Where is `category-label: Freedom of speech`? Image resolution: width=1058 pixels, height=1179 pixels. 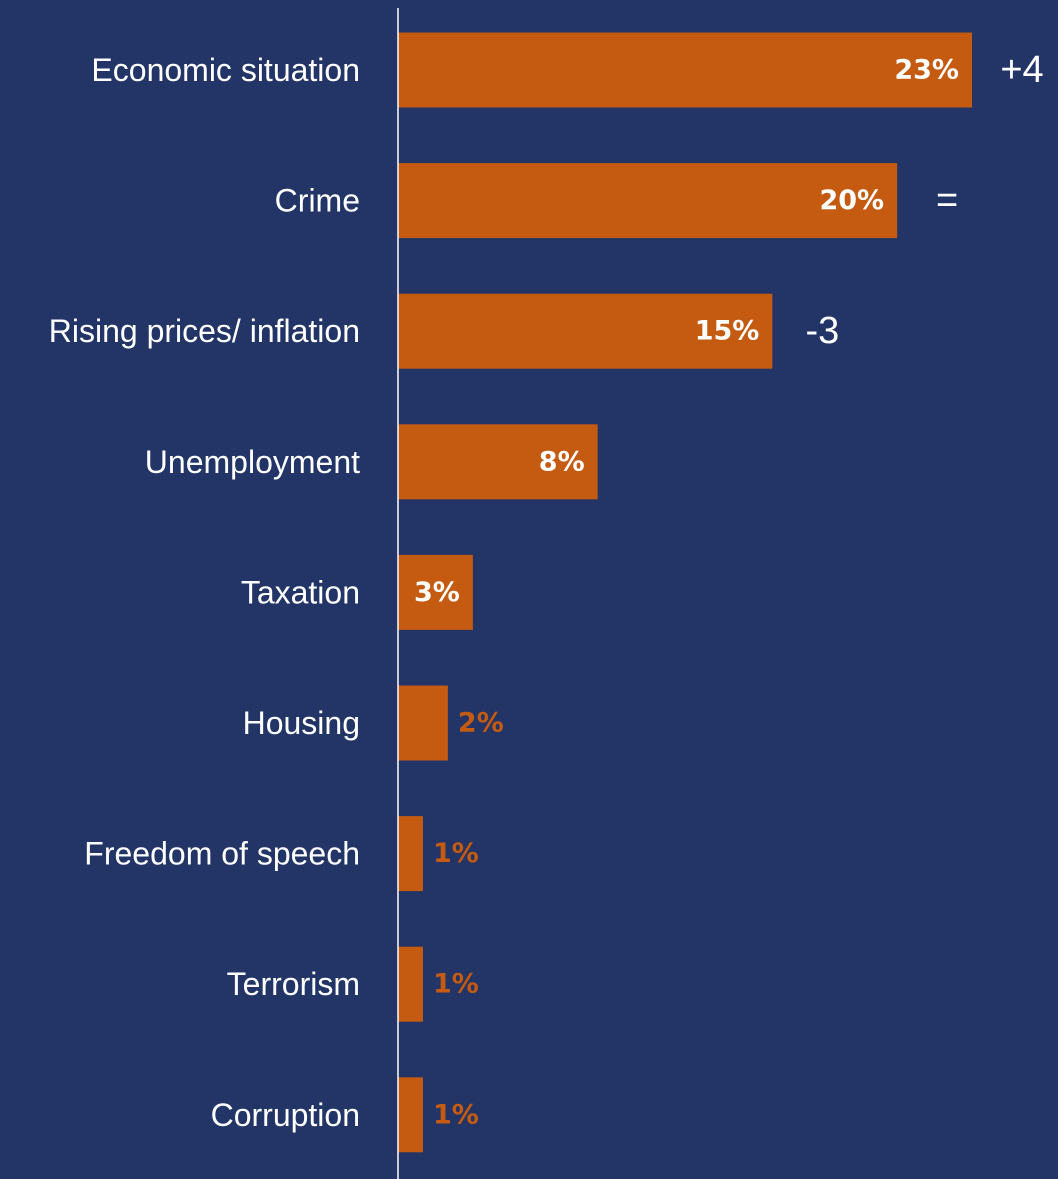
category-label: Freedom of speech is located at coordinates (222, 854).